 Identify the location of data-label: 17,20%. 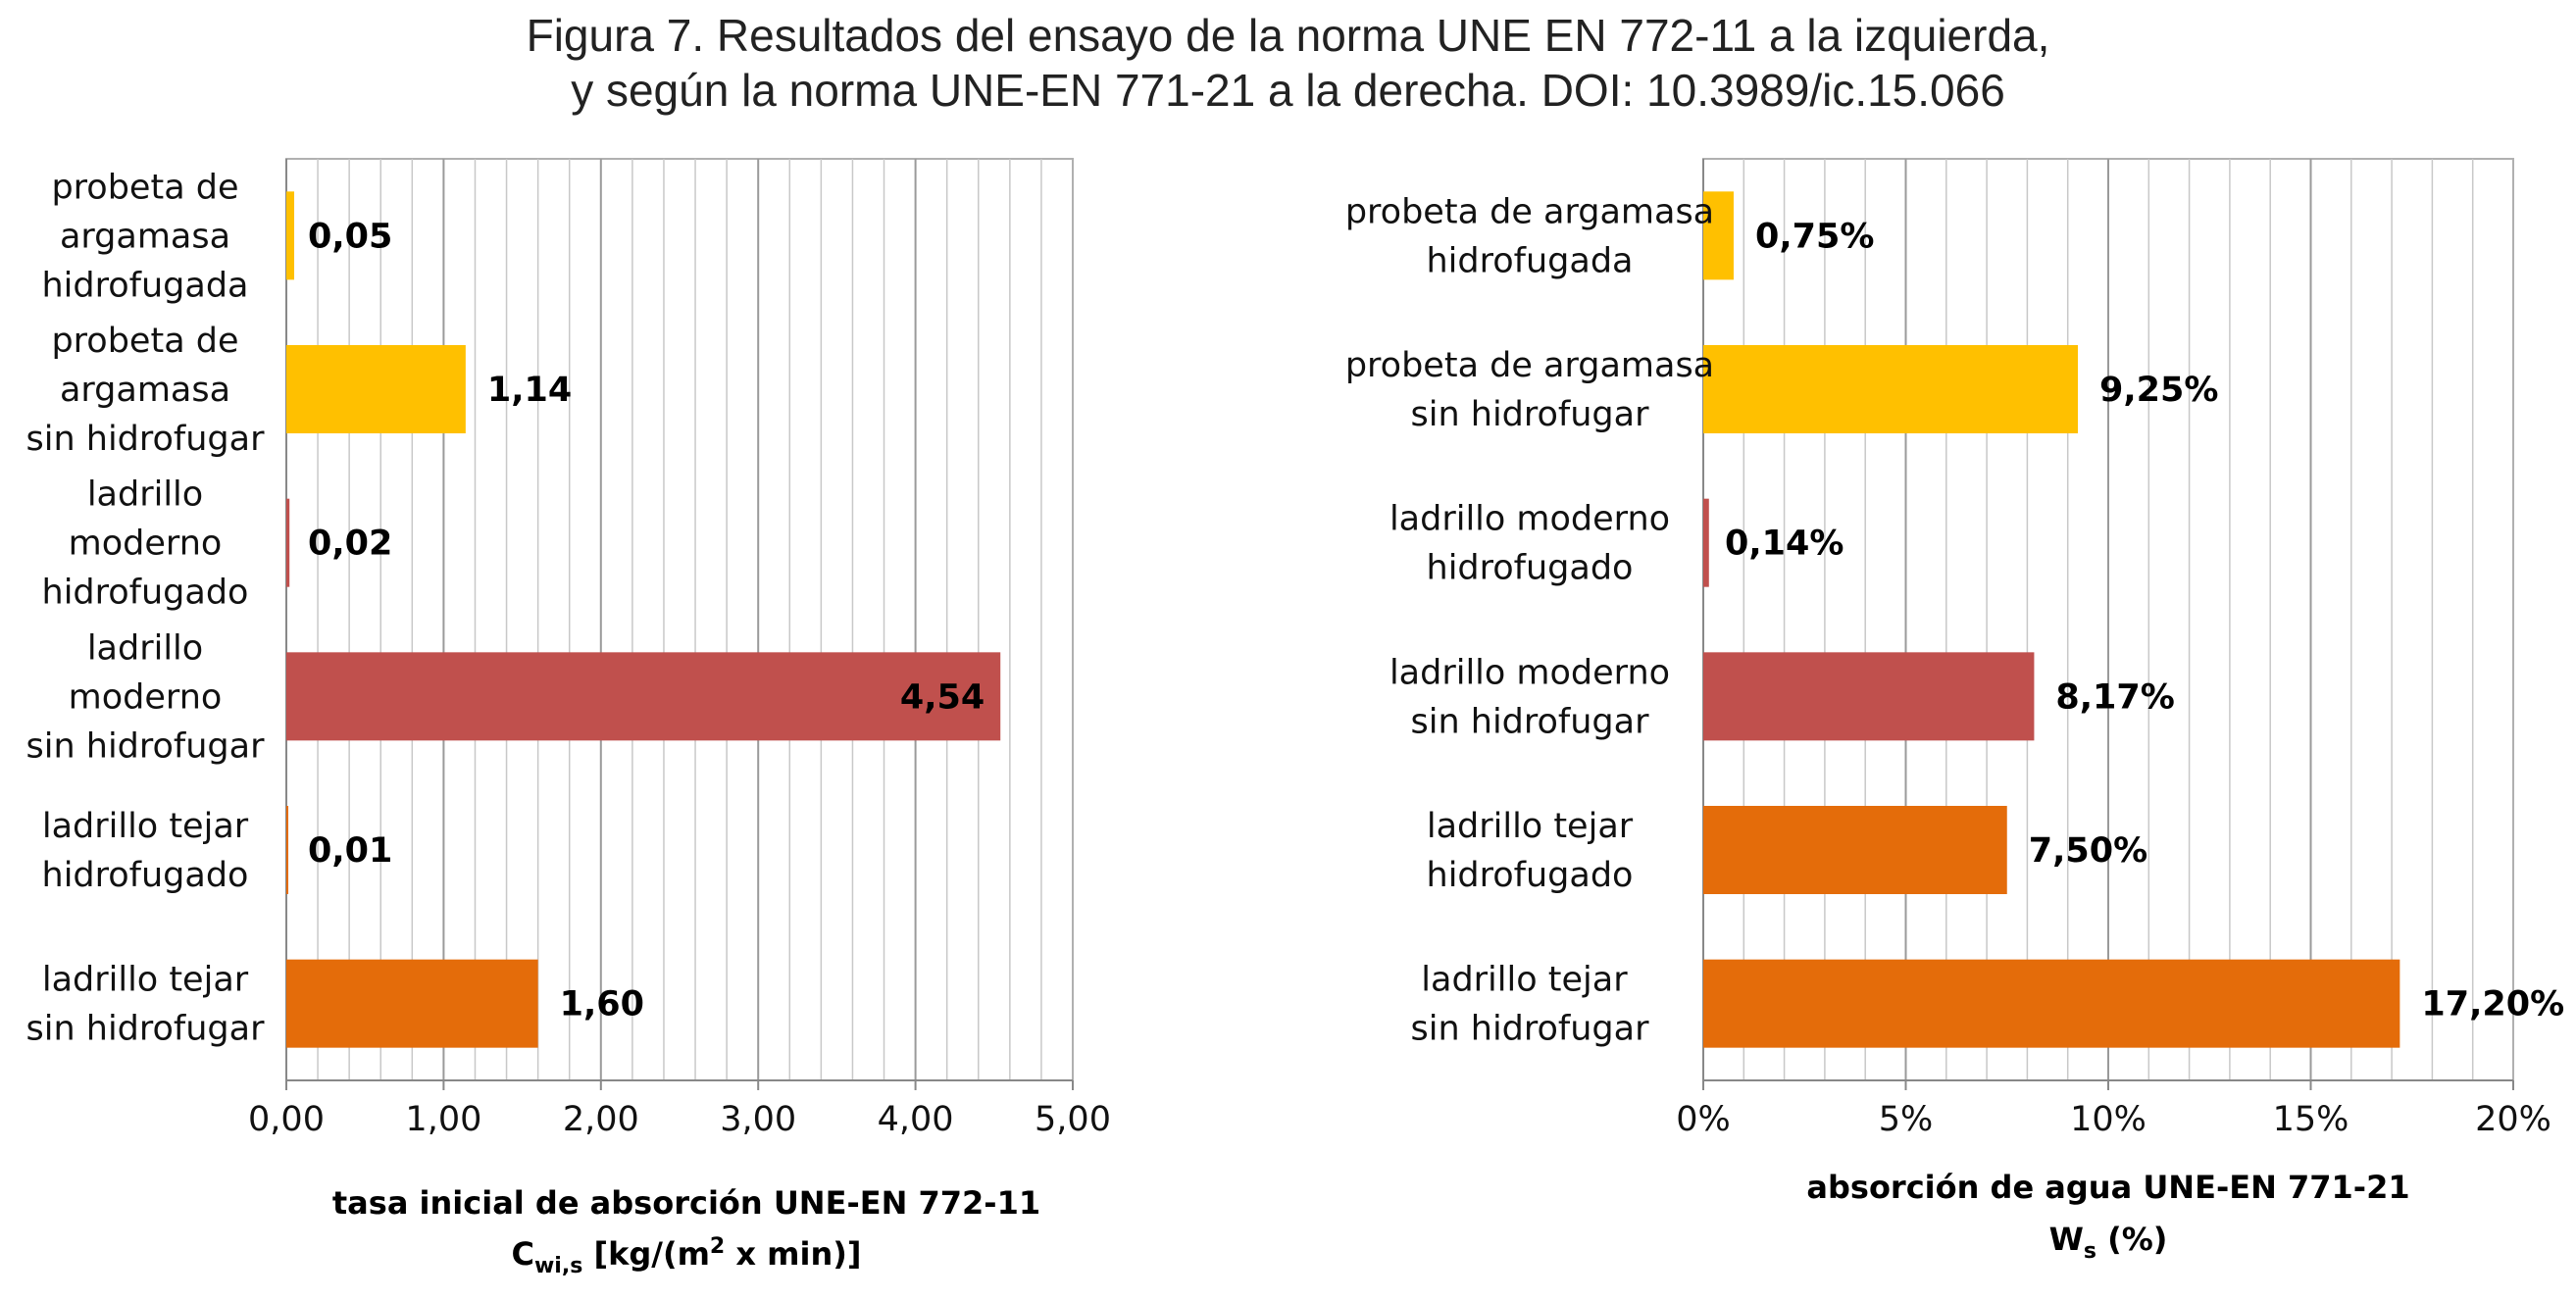
(2492, 1005).